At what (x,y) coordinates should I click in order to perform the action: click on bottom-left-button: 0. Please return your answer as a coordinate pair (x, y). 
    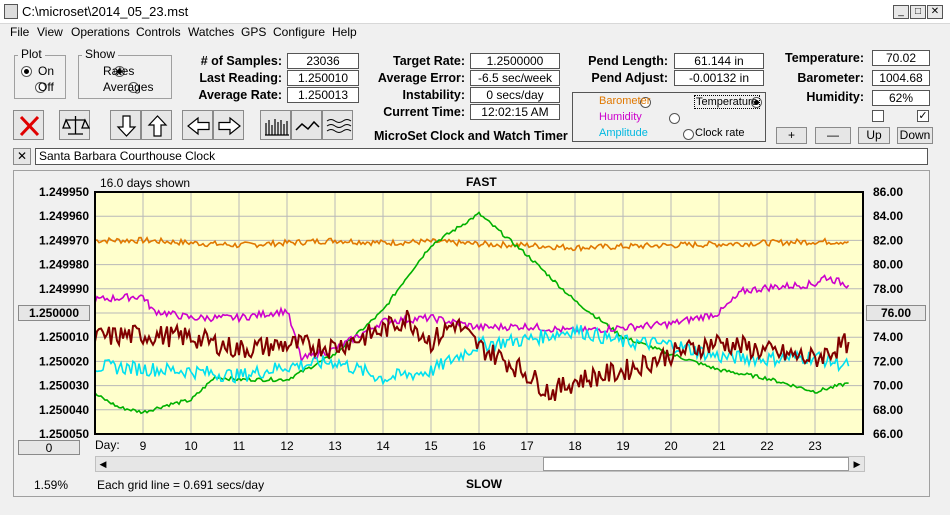
    Looking at the image, I should click on (49, 447).